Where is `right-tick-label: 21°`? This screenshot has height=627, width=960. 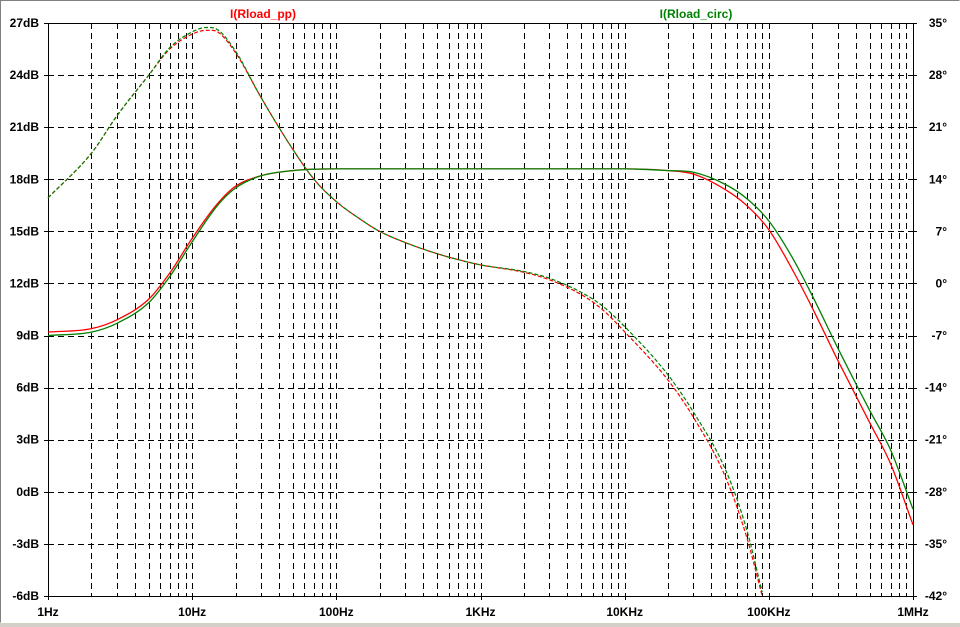
right-tick-label: 21° is located at coordinates (938, 127).